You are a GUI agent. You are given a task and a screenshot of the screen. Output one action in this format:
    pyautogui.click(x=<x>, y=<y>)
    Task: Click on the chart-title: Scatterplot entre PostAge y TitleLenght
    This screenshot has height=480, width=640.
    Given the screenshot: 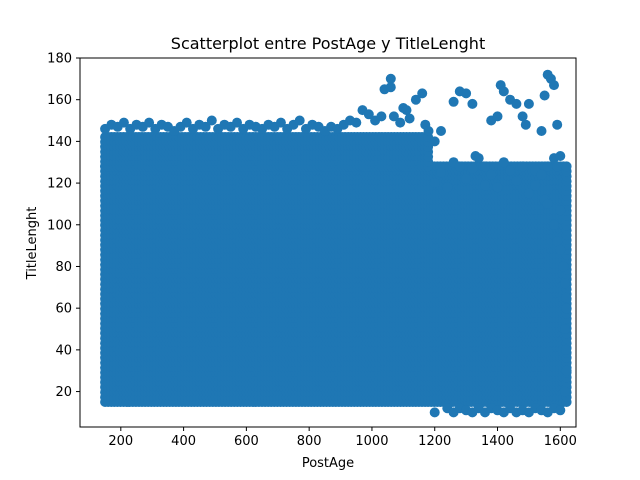 What is the action you would take?
    pyautogui.click(x=328, y=43)
    